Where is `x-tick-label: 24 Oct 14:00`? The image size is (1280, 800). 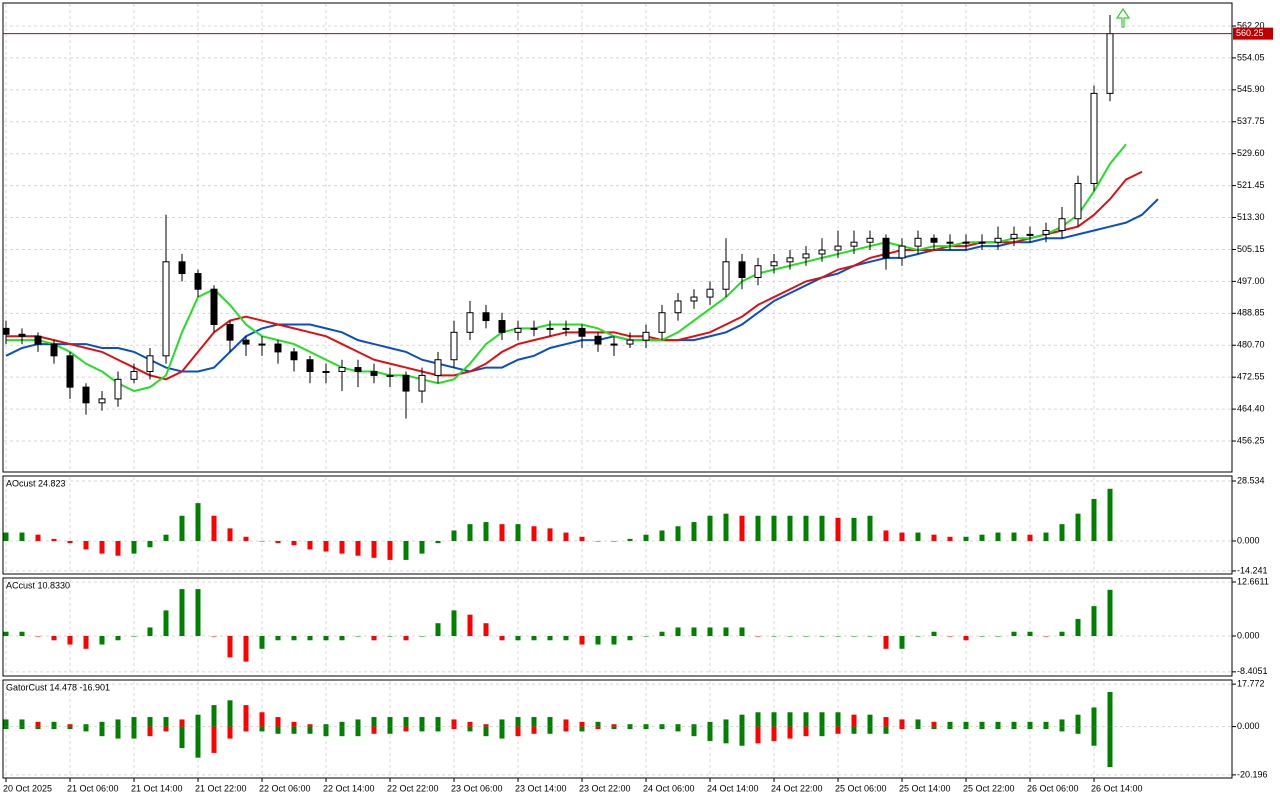 x-tick-label: 24 Oct 14:00 is located at coordinates (733, 788).